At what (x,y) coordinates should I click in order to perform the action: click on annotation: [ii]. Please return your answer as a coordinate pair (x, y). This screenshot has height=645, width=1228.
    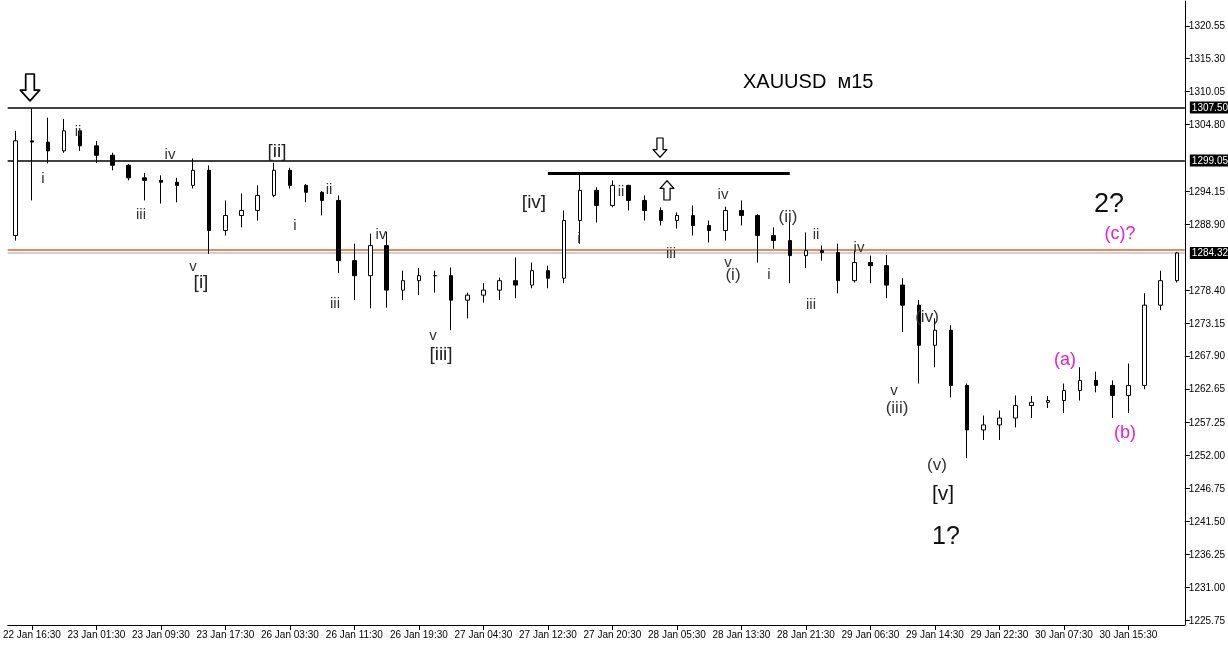
    Looking at the image, I should click on (277, 150).